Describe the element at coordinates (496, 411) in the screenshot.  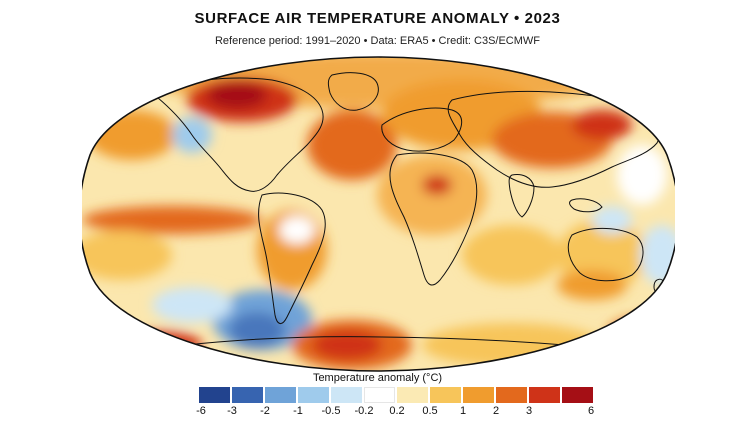
I see `legend-tick-label: 2` at that location.